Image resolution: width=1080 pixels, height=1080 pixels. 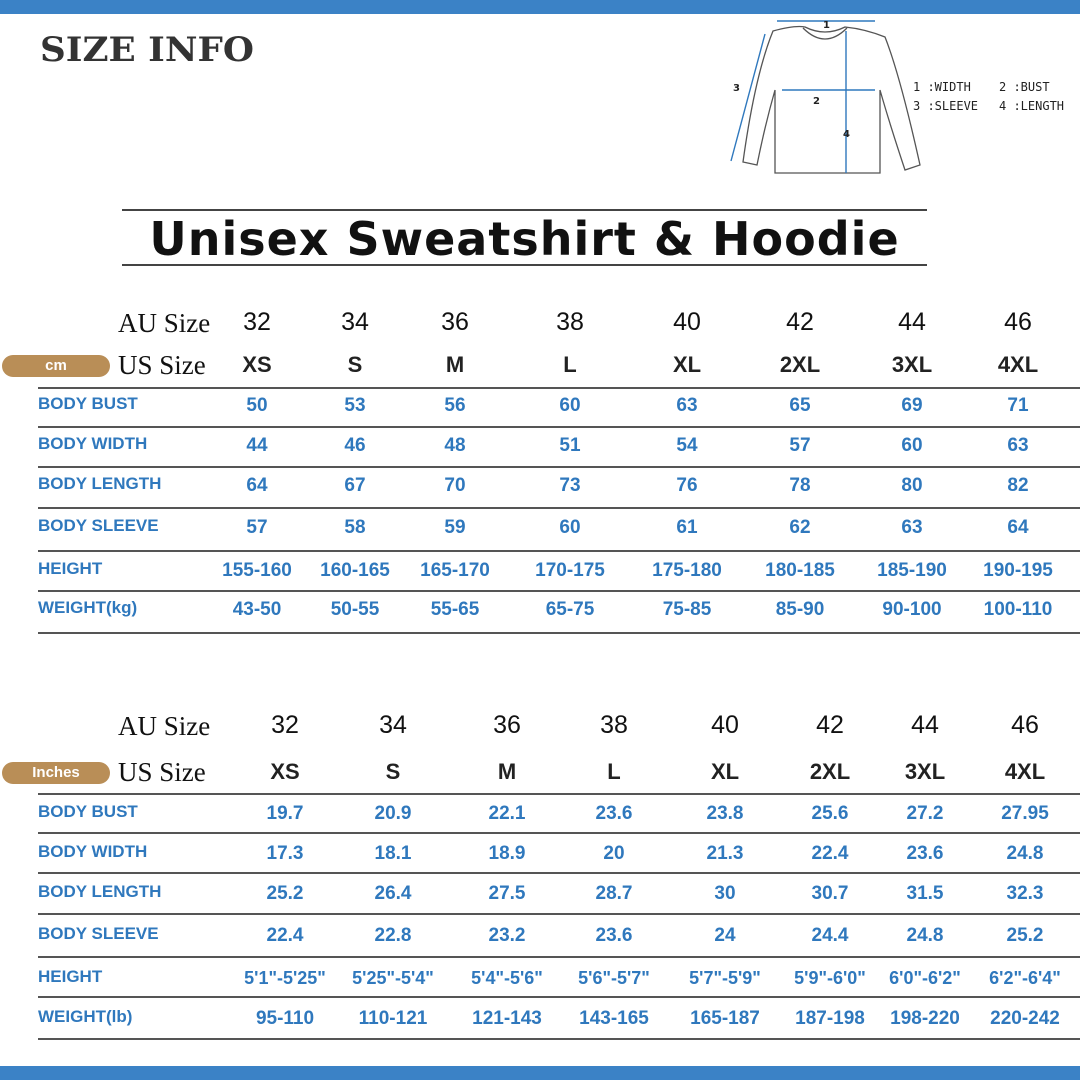 I want to click on table-cell: 27.5, so click(x=507, y=893).